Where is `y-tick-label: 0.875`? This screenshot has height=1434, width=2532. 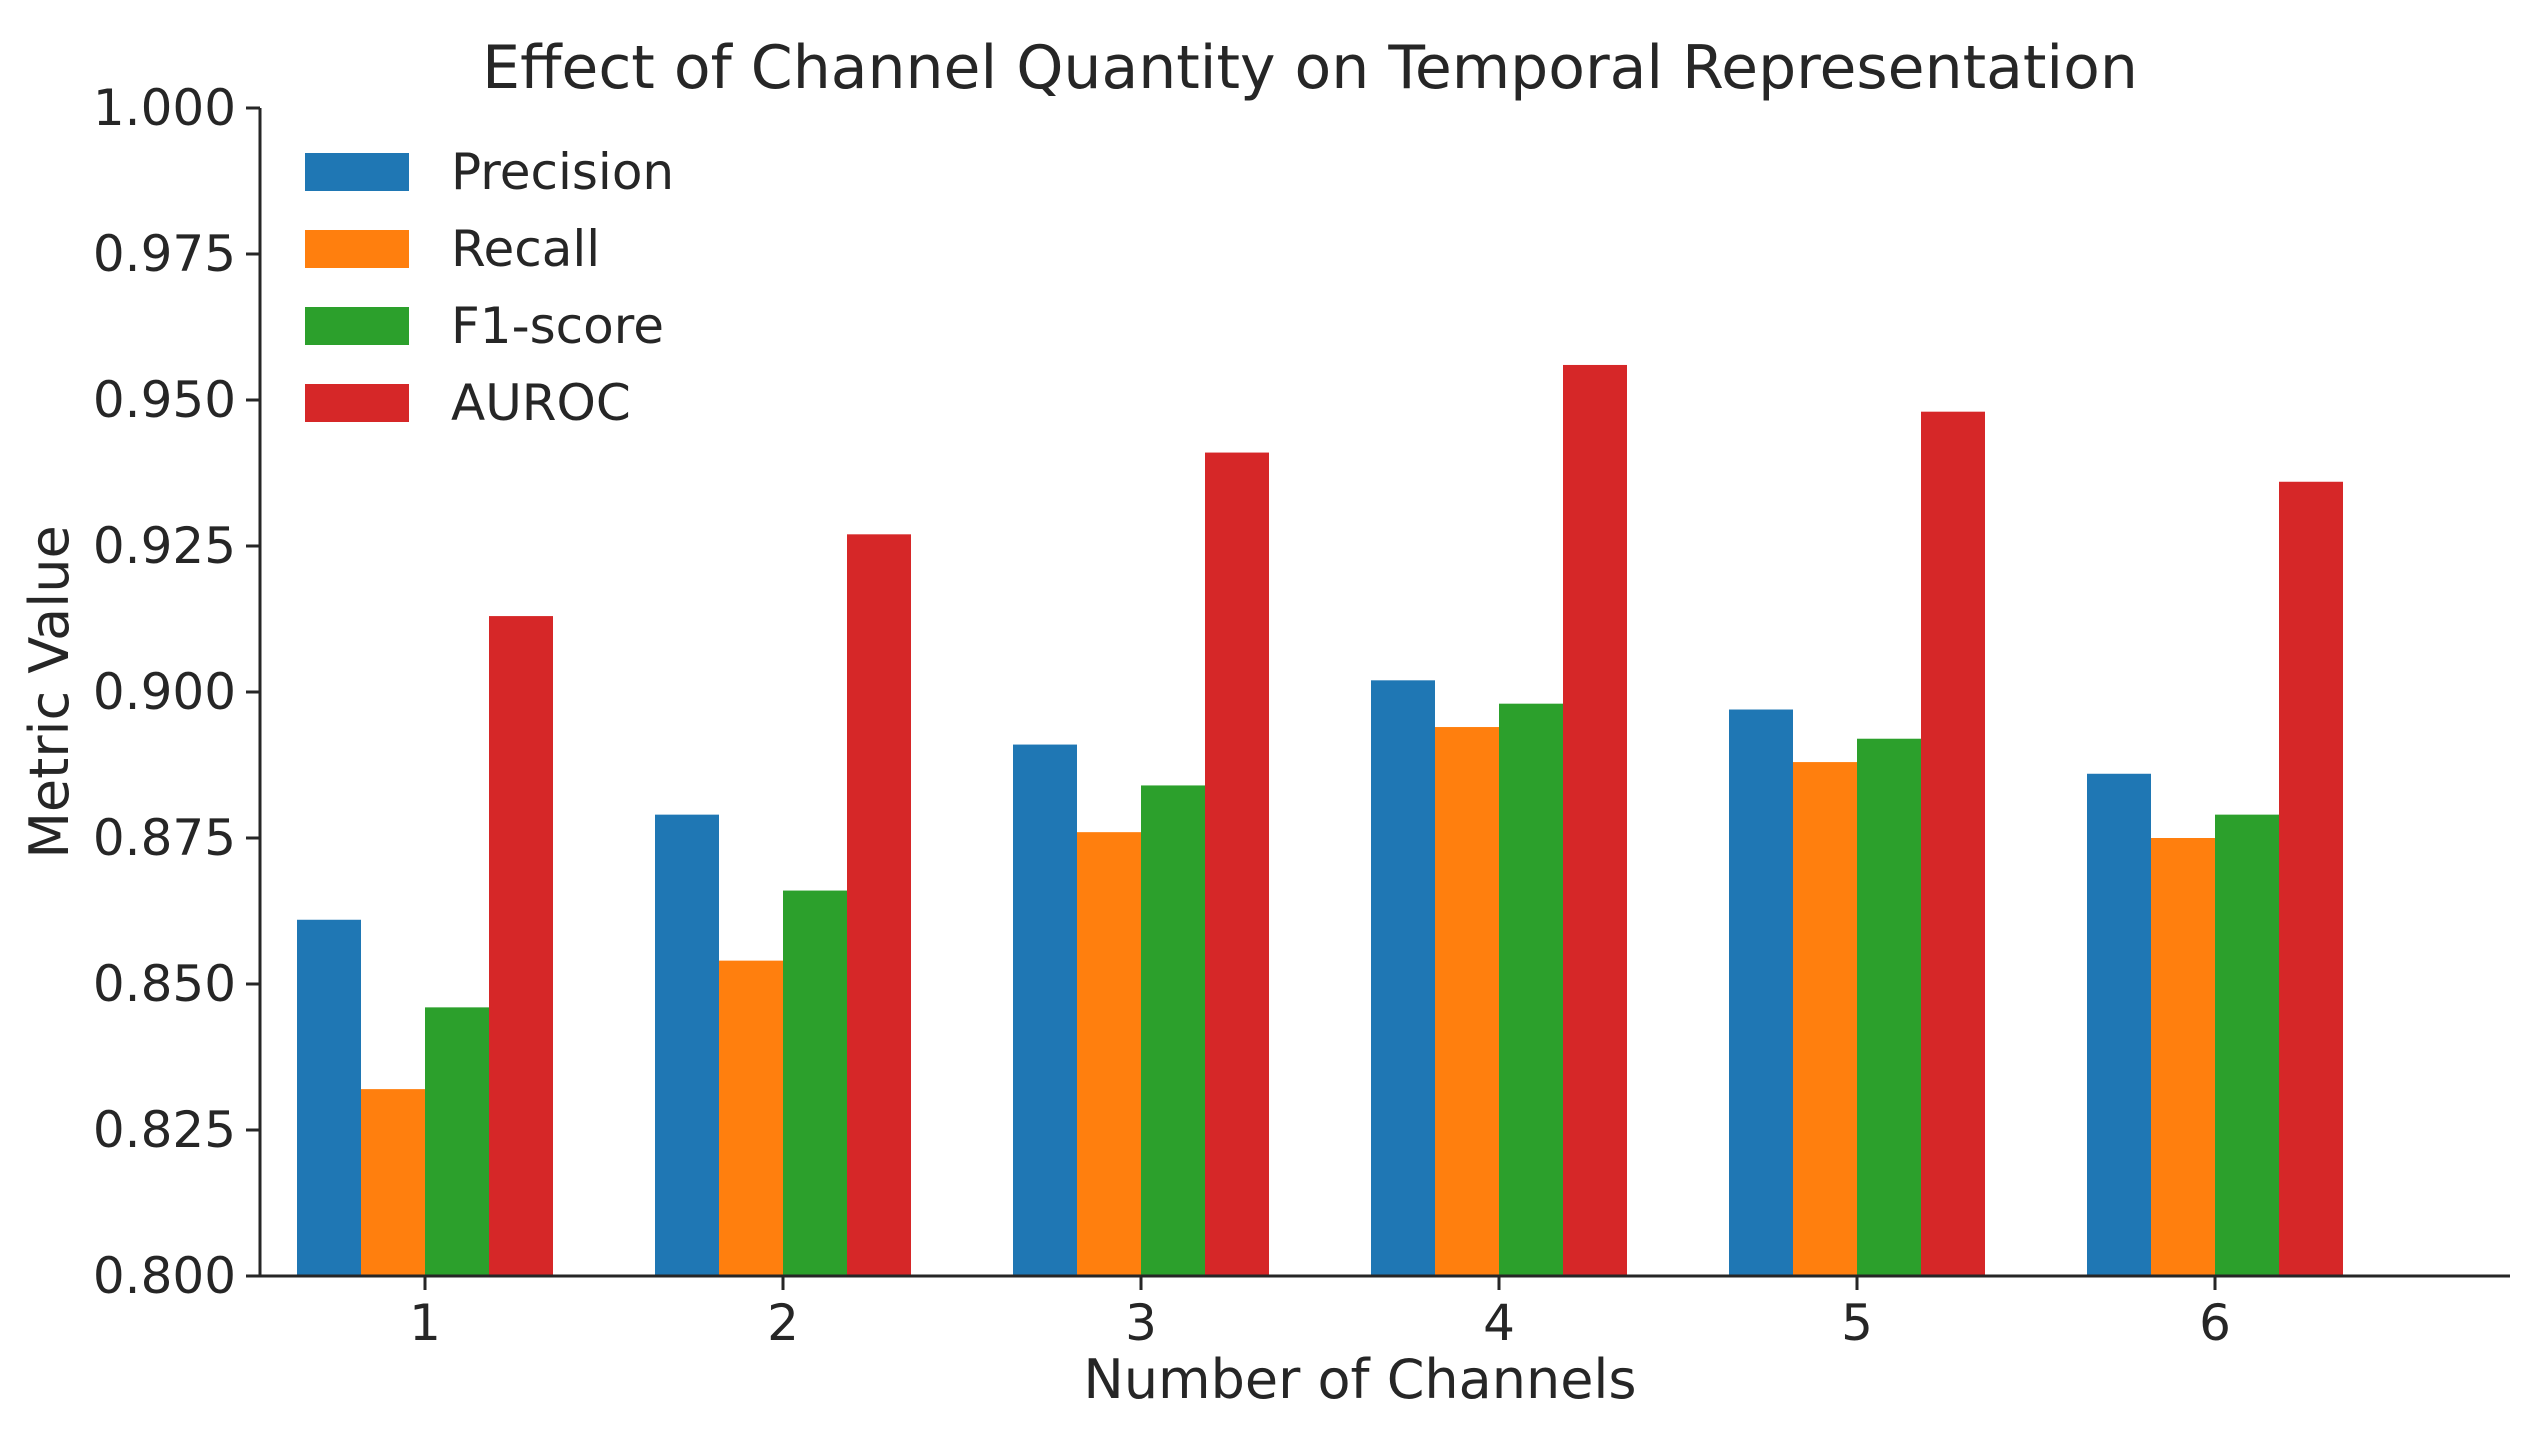
y-tick-label: 0.875 is located at coordinates (164, 838).